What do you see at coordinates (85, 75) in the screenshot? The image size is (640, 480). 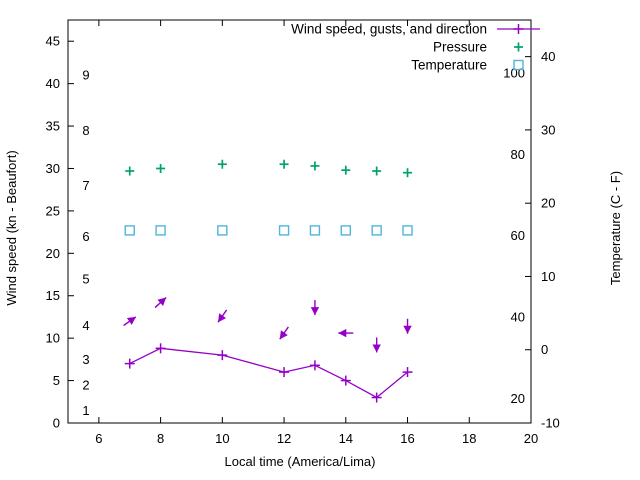 I see `beaufort-label: 9` at bounding box center [85, 75].